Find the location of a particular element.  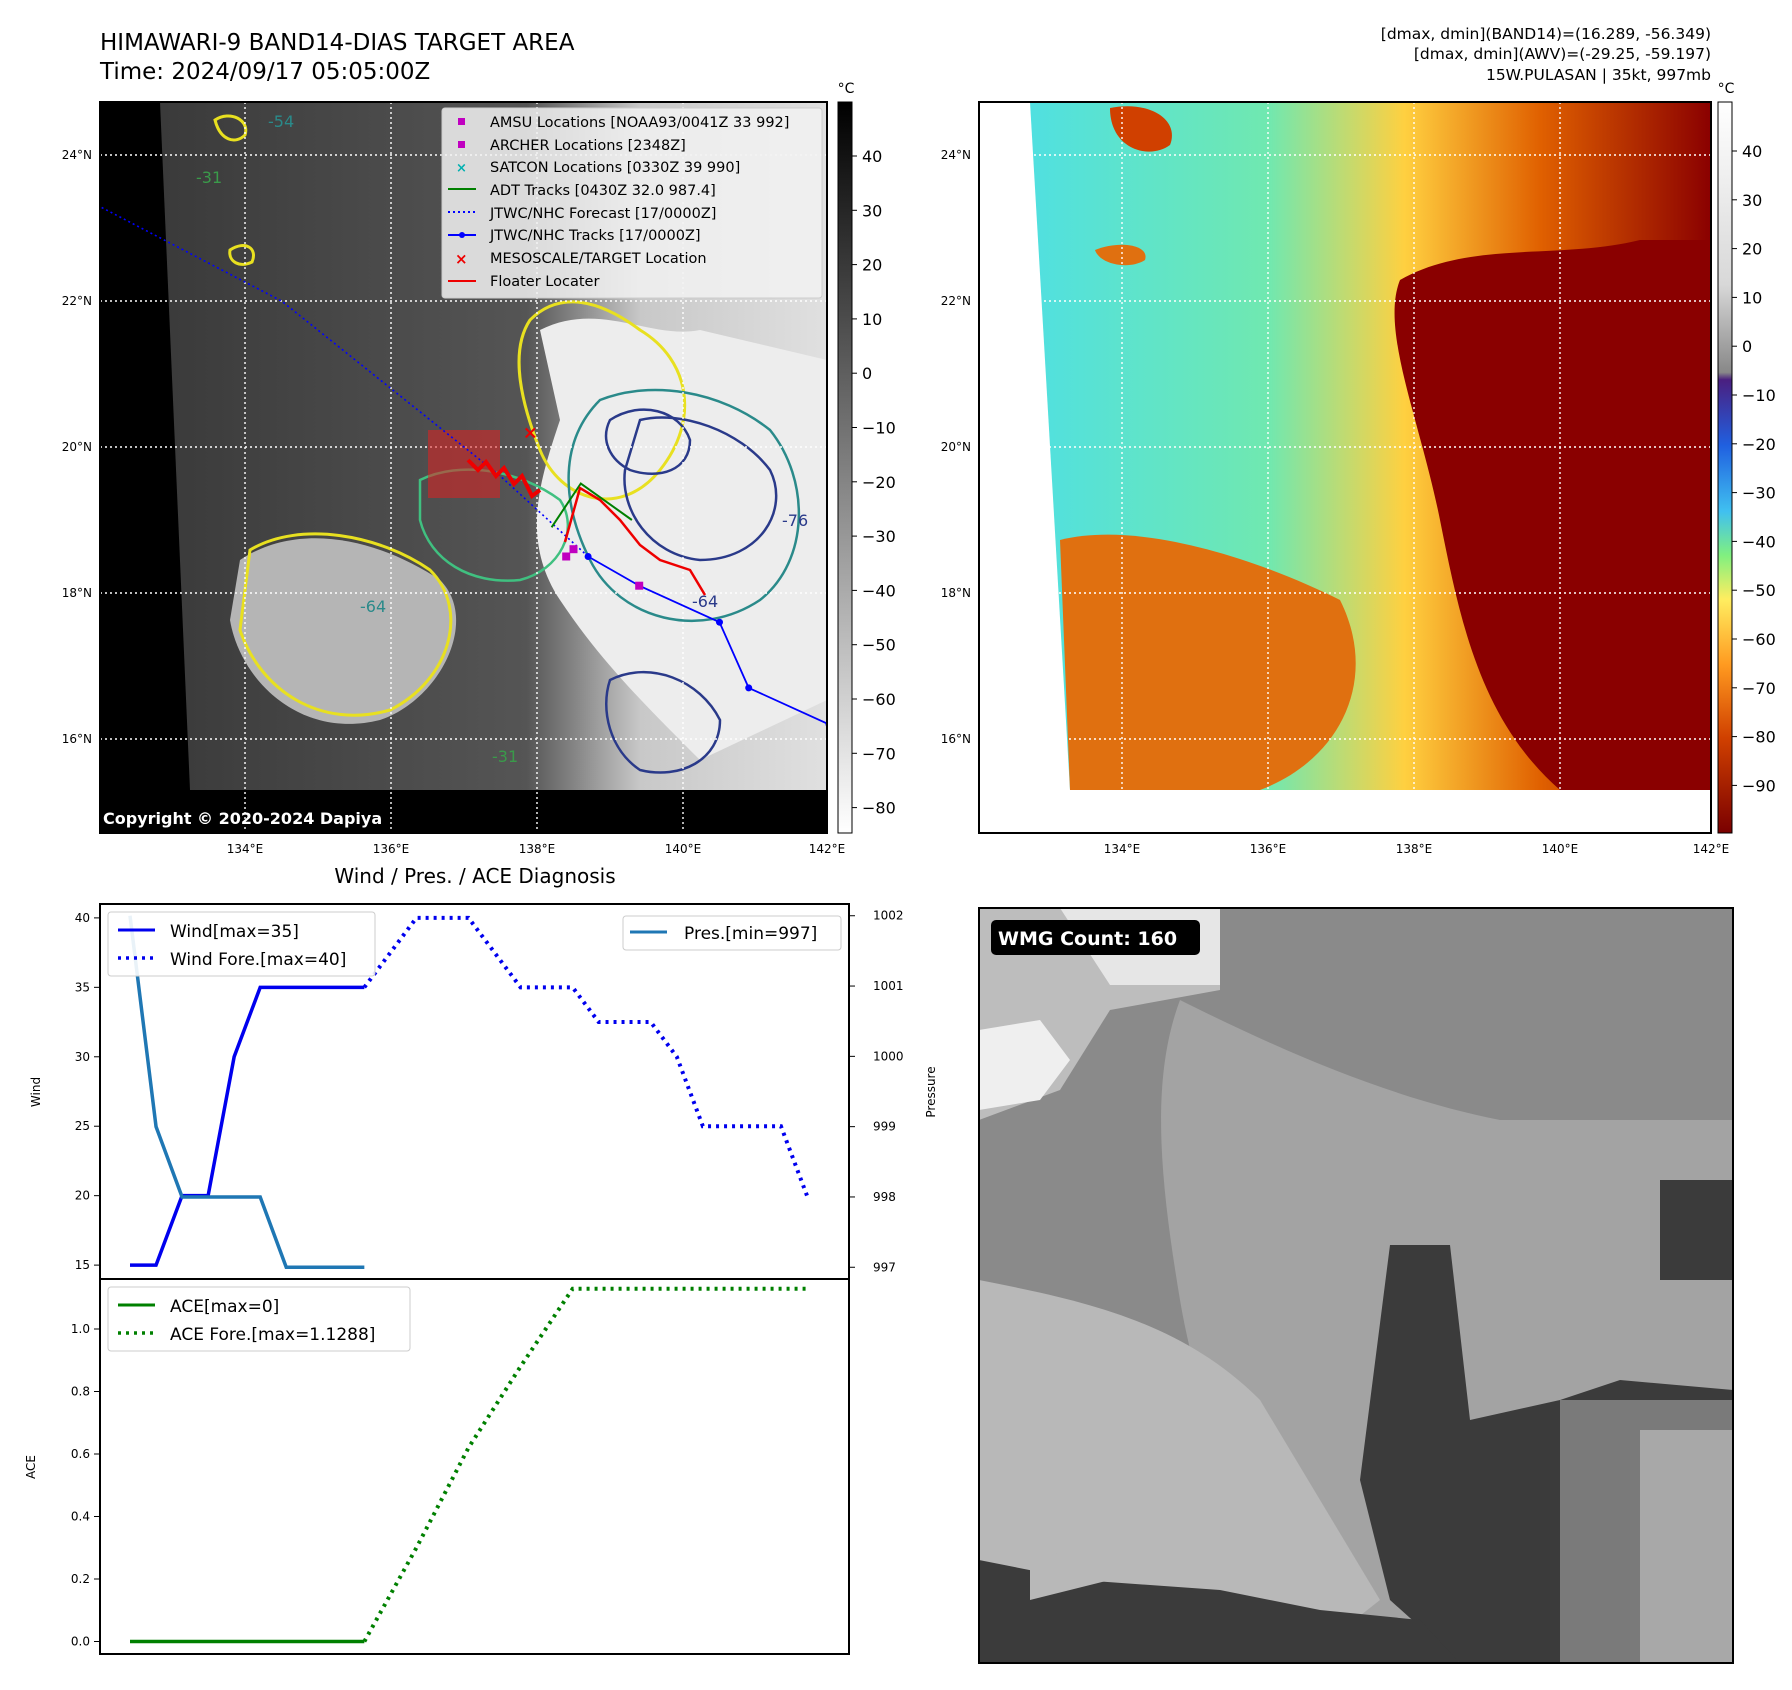

legend-label: AMSU Locations [NOAA93/0041Z 33 992] is located at coordinates (639, 123).